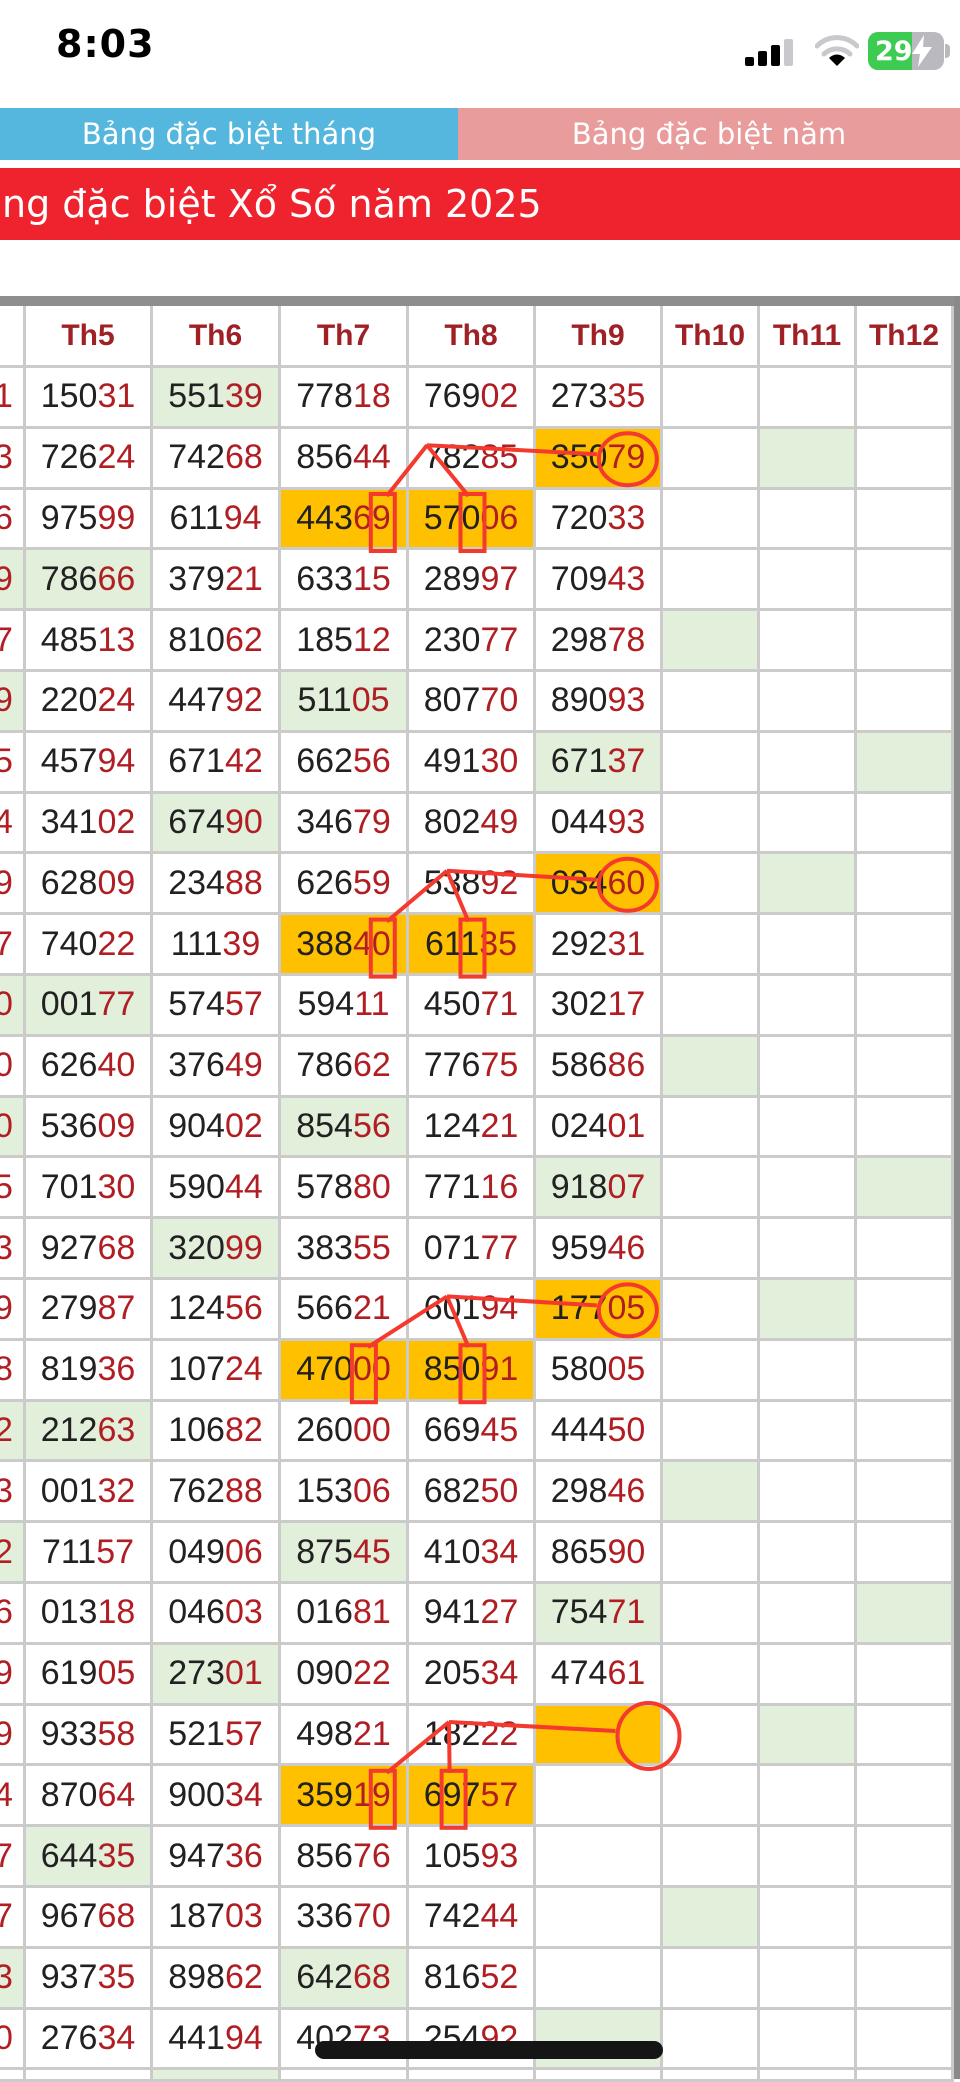  What do you see at coordinates (808, 1553) in the screenshot?
I see `cell-r20-th11` at bounding box center [808, 1553].